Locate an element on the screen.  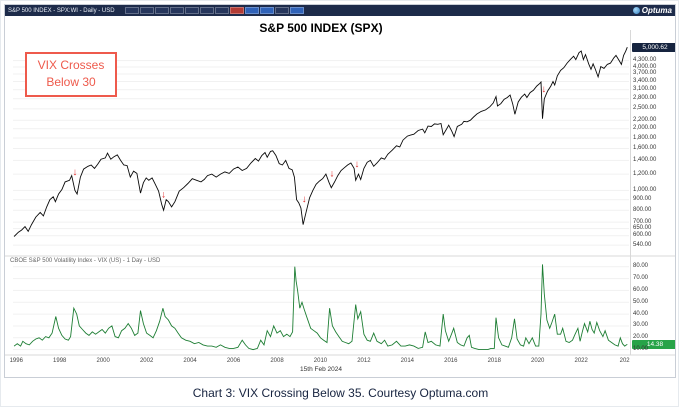
x-axis-tick-label: 1998 is located at coordinates (60, 361).